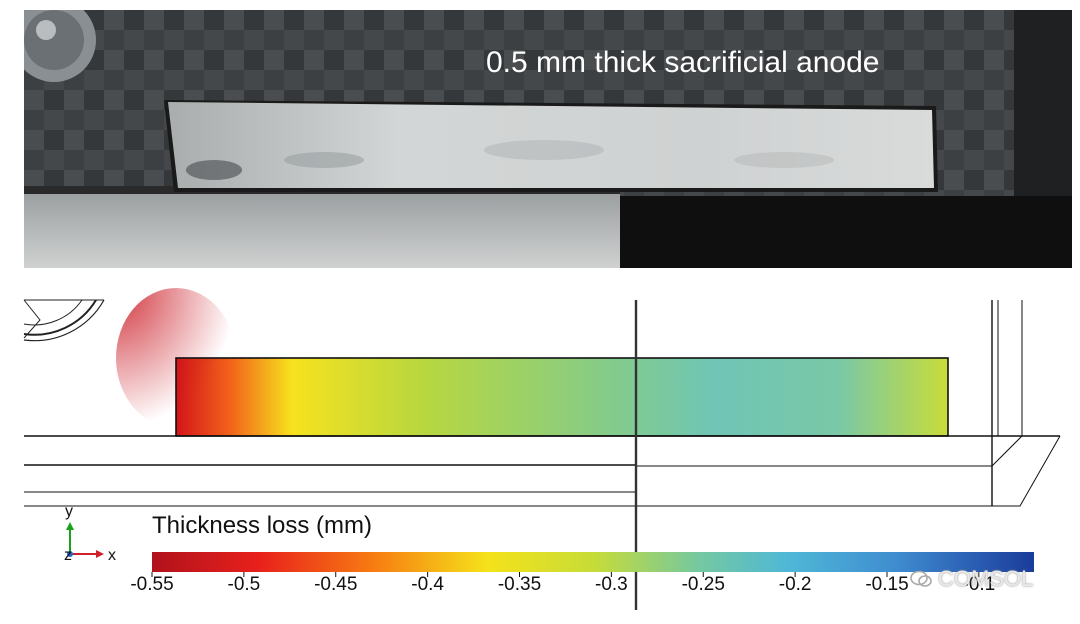 Image resolution: width=1080 pixels, height=624 pixels. What do you see at coordinates (336, 584) in the screenshot?
I see `colorbar-tick-label: -0.45` at bounding box center [336, 584].